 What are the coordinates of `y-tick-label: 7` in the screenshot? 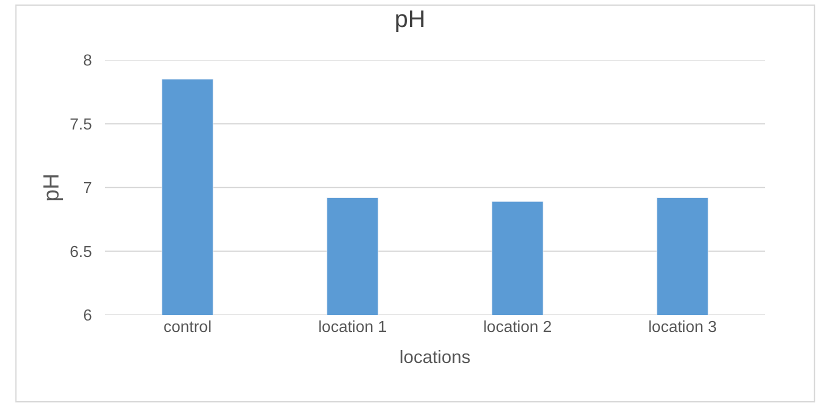 It's located at (87, 189).